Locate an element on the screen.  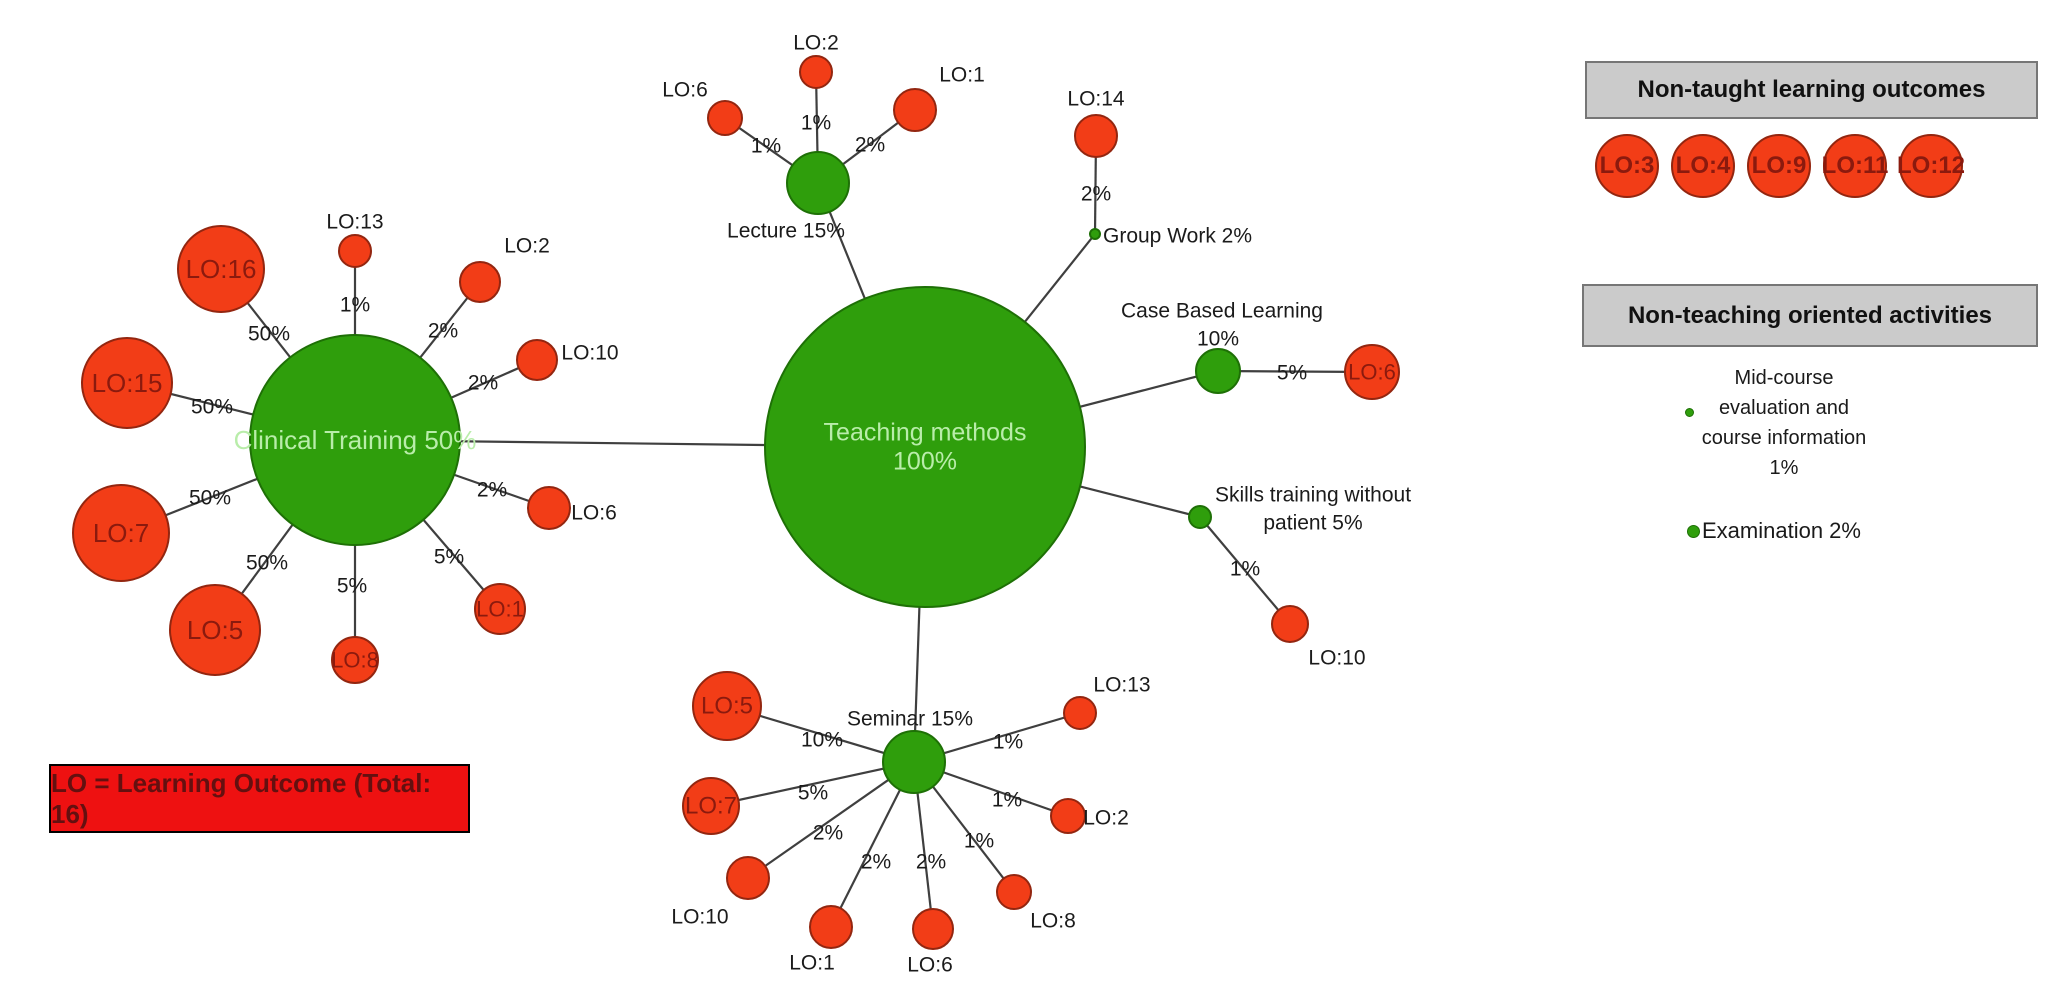
node-clinical-lo15 is located at coordinates (127, 383).